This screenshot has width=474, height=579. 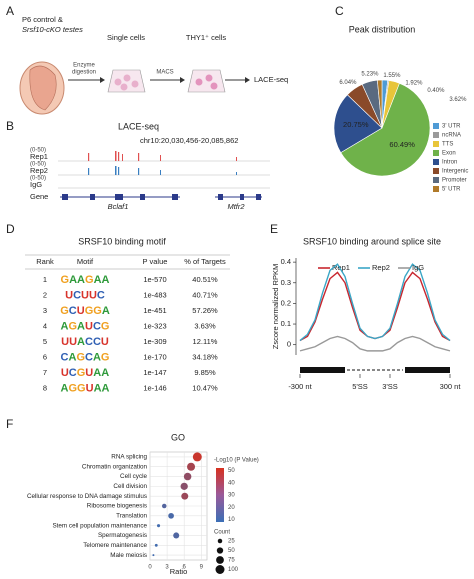 What do you see at coordinates (205, 310) in the screenshot?
I see `table-cell: 57.26%` at bounding box center [205, 310].